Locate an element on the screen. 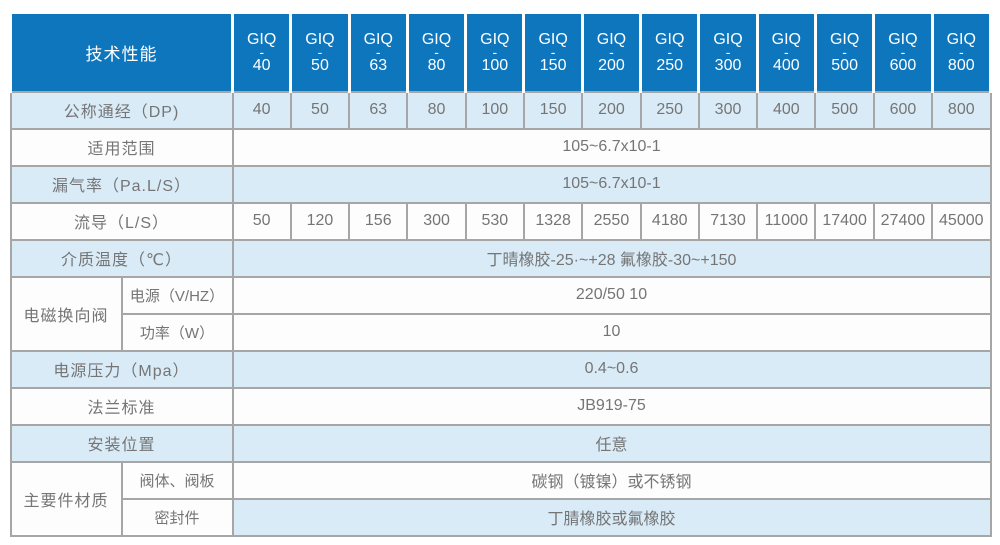  conductance-value: 156 is located at coordinates (378, 221).